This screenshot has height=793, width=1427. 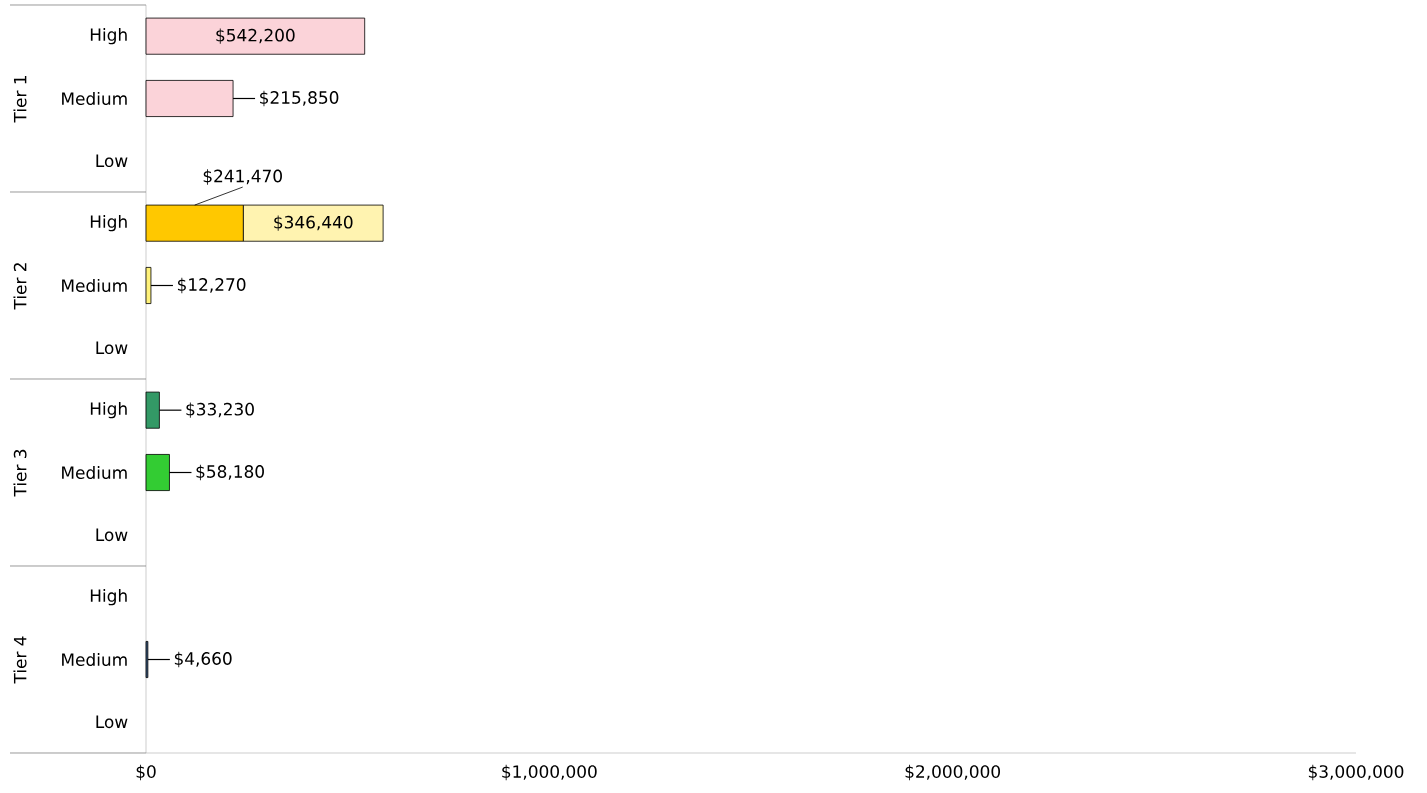 I want to click on data-label: $4,660, so click(x=203, y=659).